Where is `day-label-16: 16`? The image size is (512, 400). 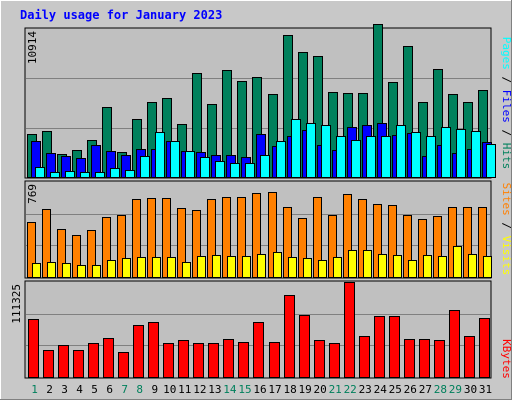
day-label-16: 16 is located at coordinates (259, 389).